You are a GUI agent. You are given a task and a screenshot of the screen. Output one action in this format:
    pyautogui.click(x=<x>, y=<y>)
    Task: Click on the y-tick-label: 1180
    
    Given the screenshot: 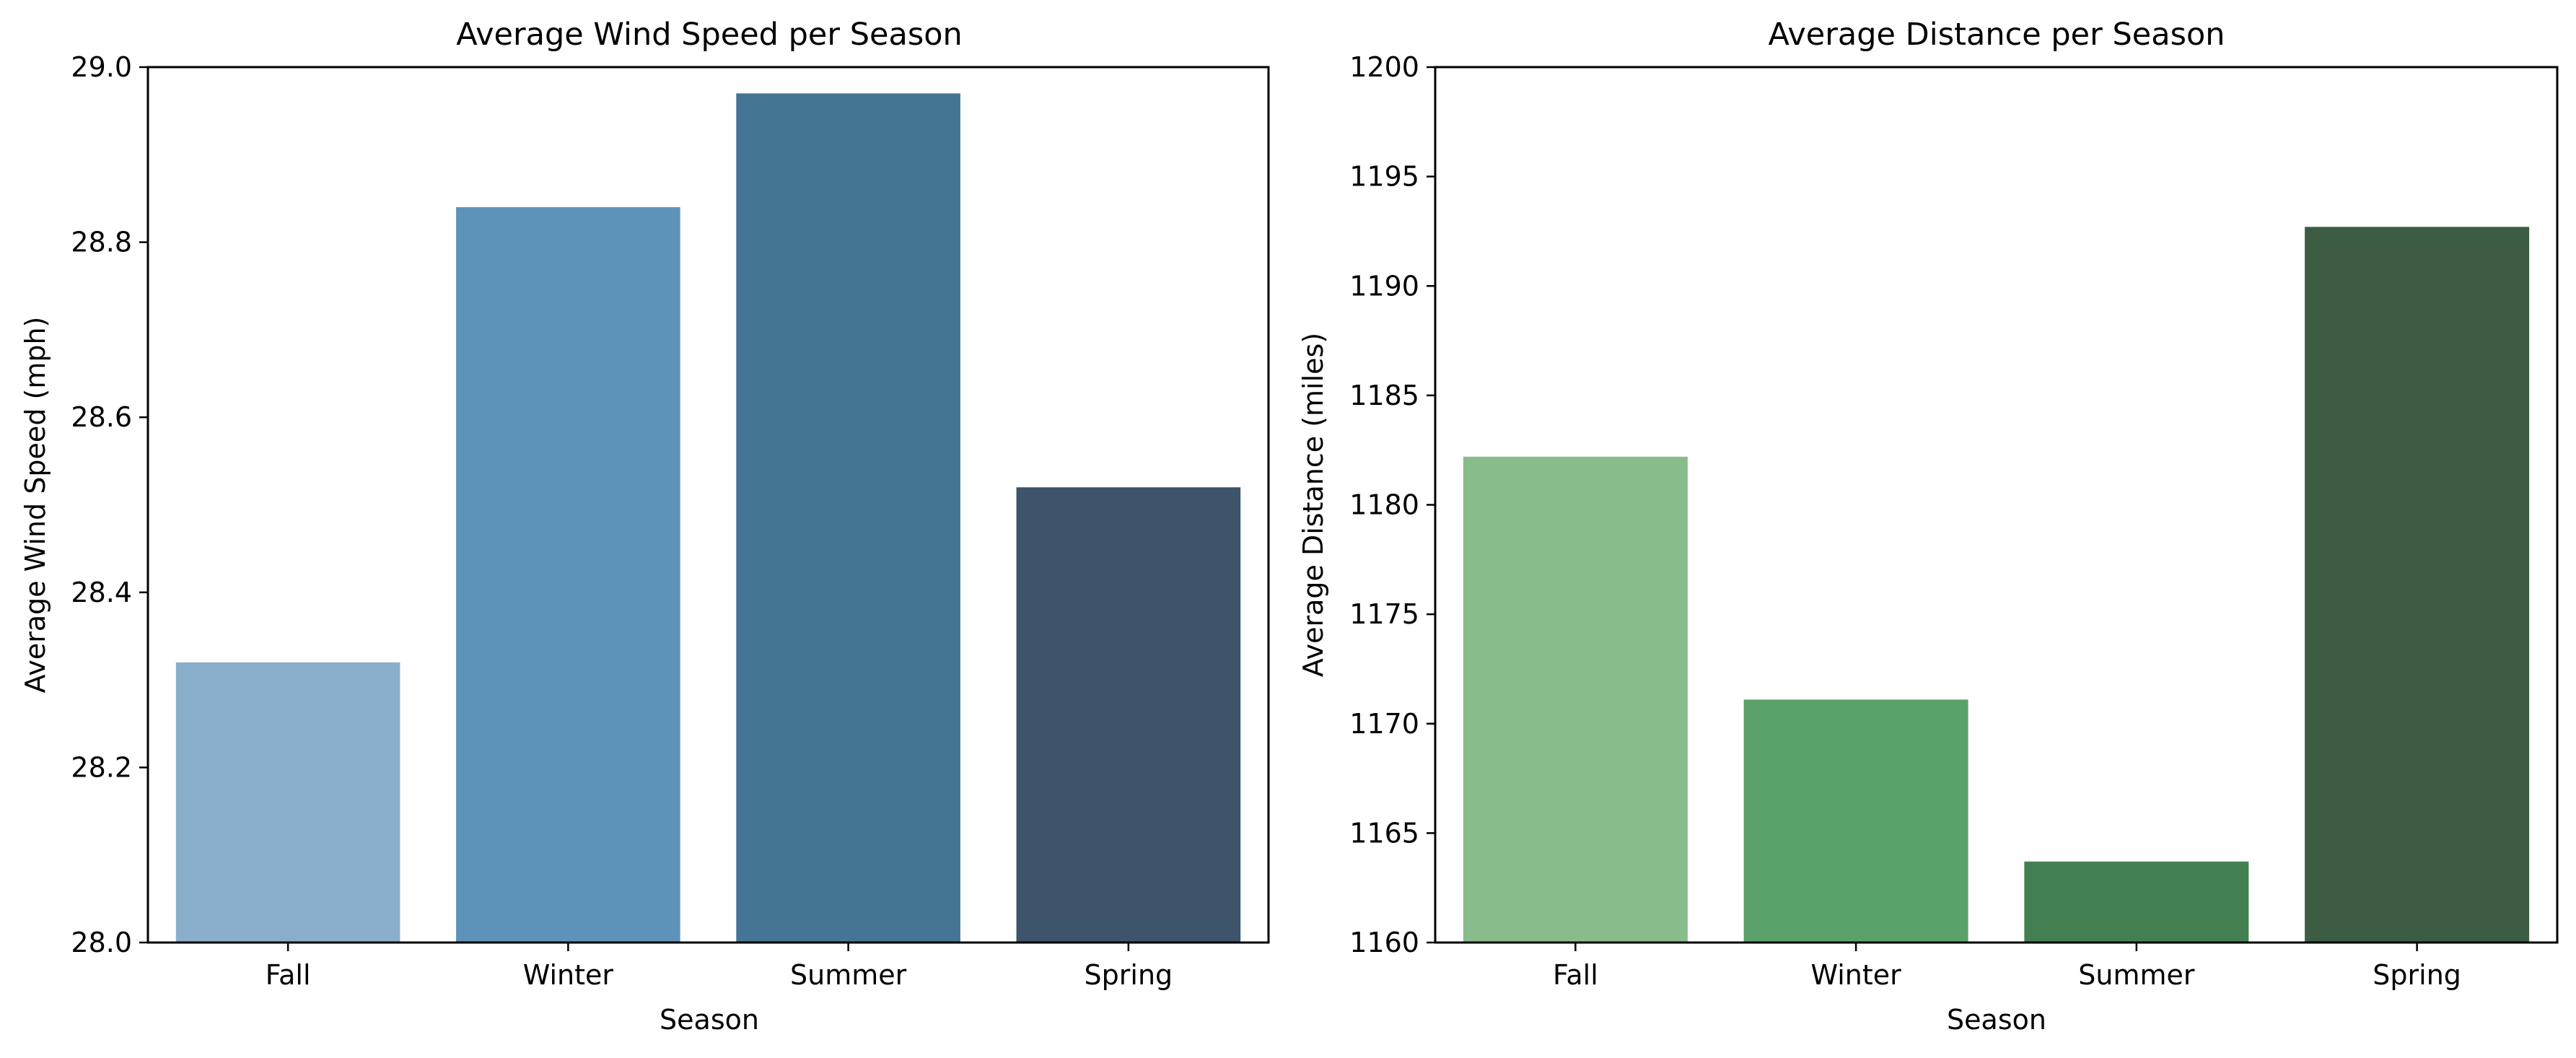 What is the action you would take?
    pyautogui.click(x=1384, y=505)
    